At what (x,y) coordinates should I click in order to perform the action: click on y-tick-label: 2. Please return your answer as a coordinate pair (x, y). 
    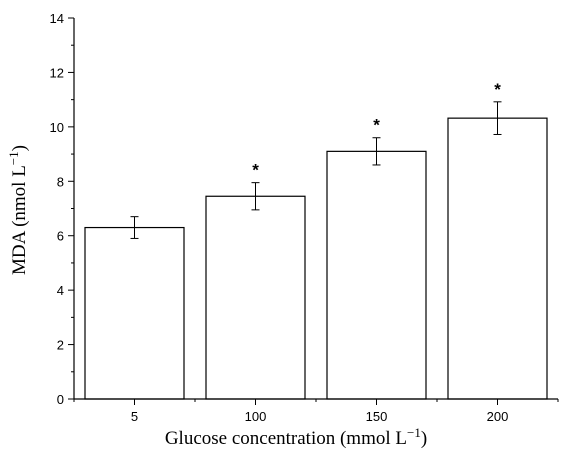
    Looking at the image, I should click on (60, 345).